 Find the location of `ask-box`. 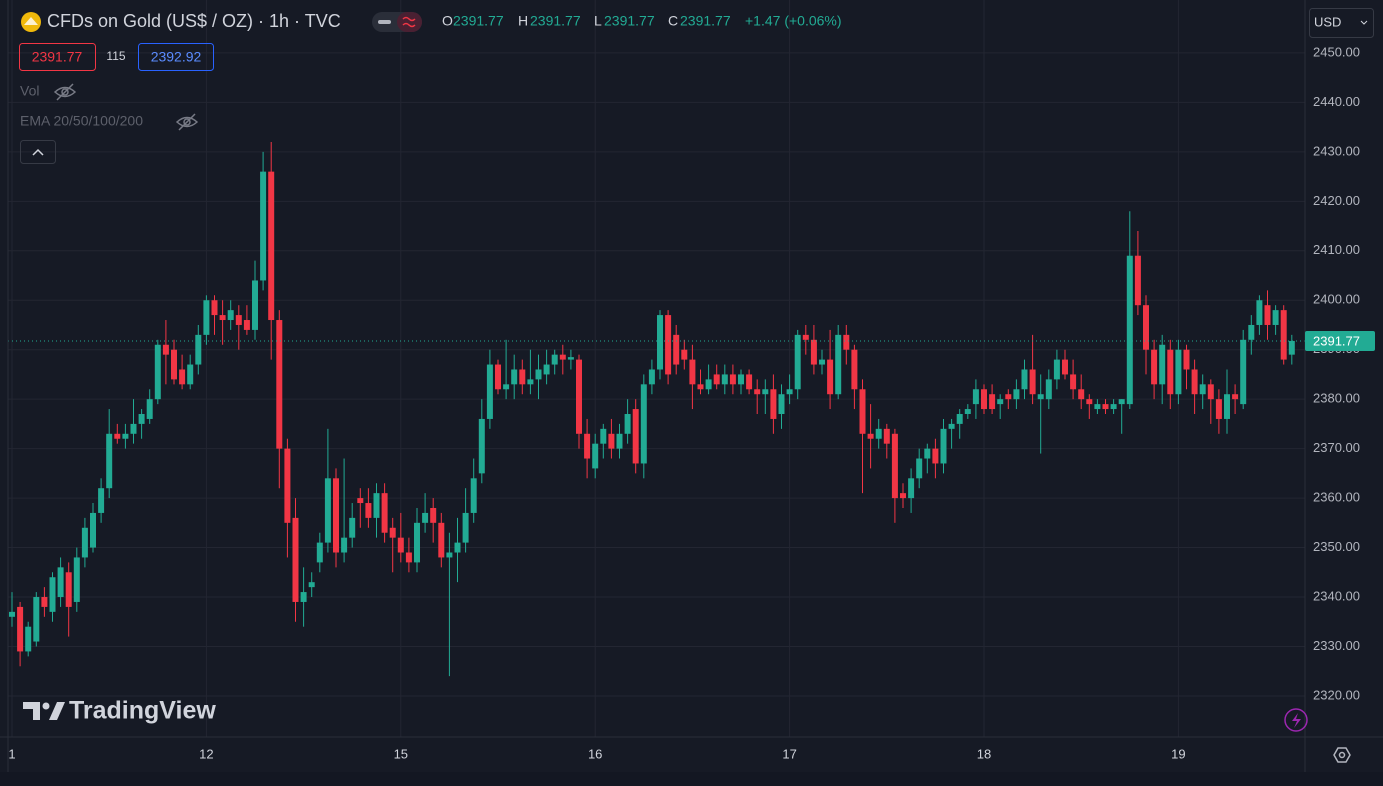

ask-box is located at coordinates (176, 57).